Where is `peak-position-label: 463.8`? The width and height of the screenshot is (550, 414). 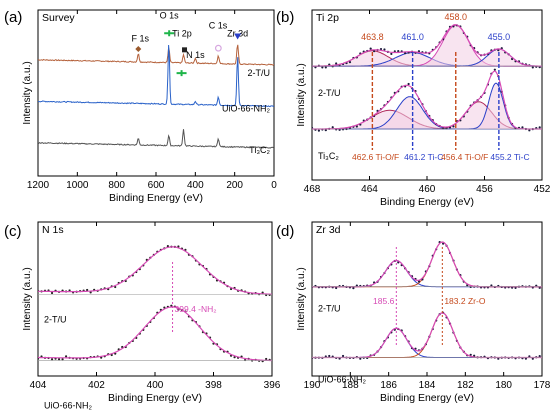 peak-position-label: 463.8 is located at coordinates (372, 37).